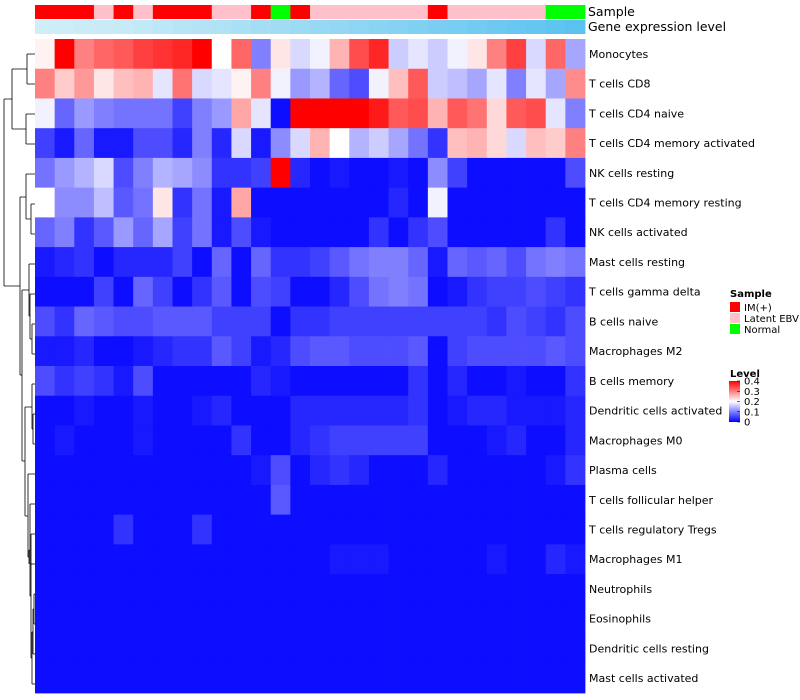 This screenshot has height=700, width=800. Describe the element at coordinates (635, 440) in the screenshot. I see `row-label: Macrophages M0` at that location.